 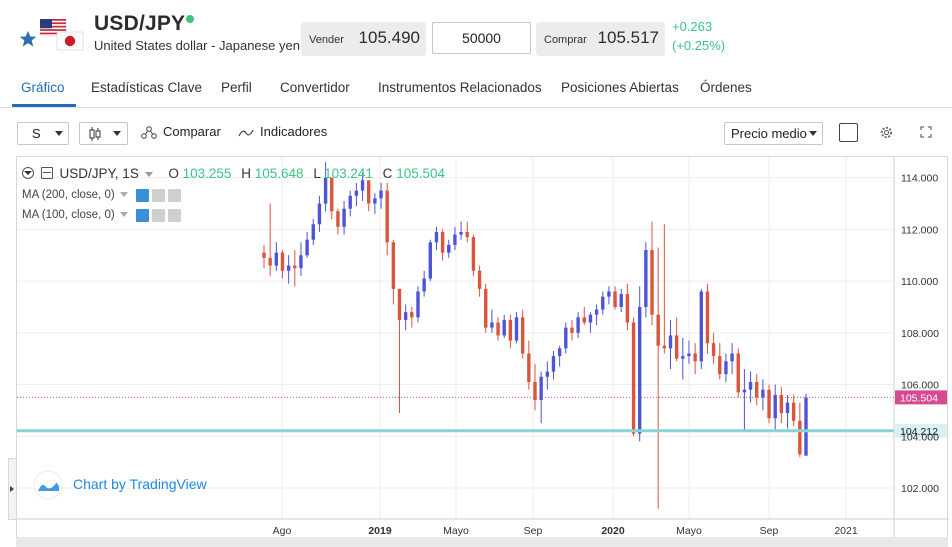 I want to click on collapse-legend-icon, so click(x=28, y=173).